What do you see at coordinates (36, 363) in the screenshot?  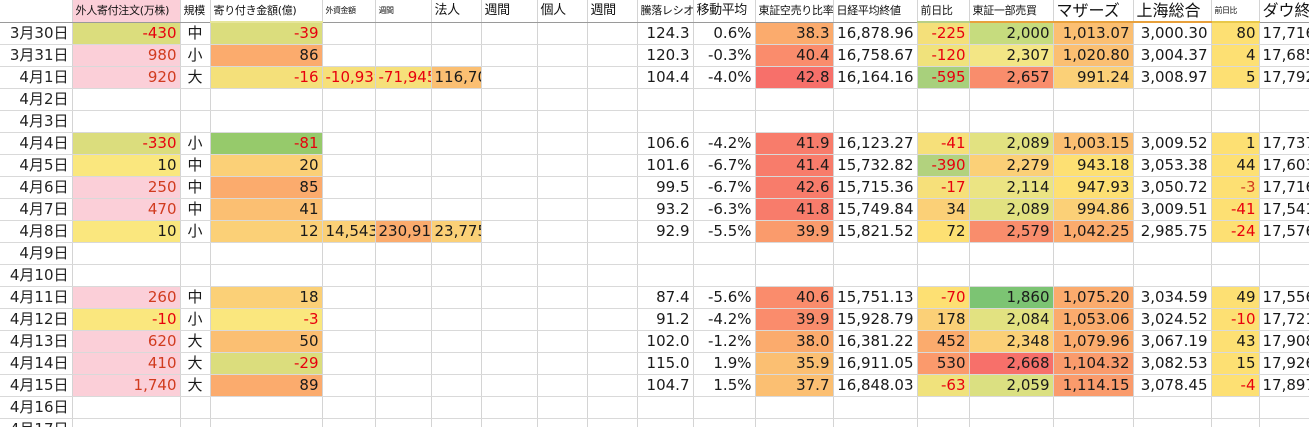 I see `row-date: 4月14日` at bounding box center [36, 363].